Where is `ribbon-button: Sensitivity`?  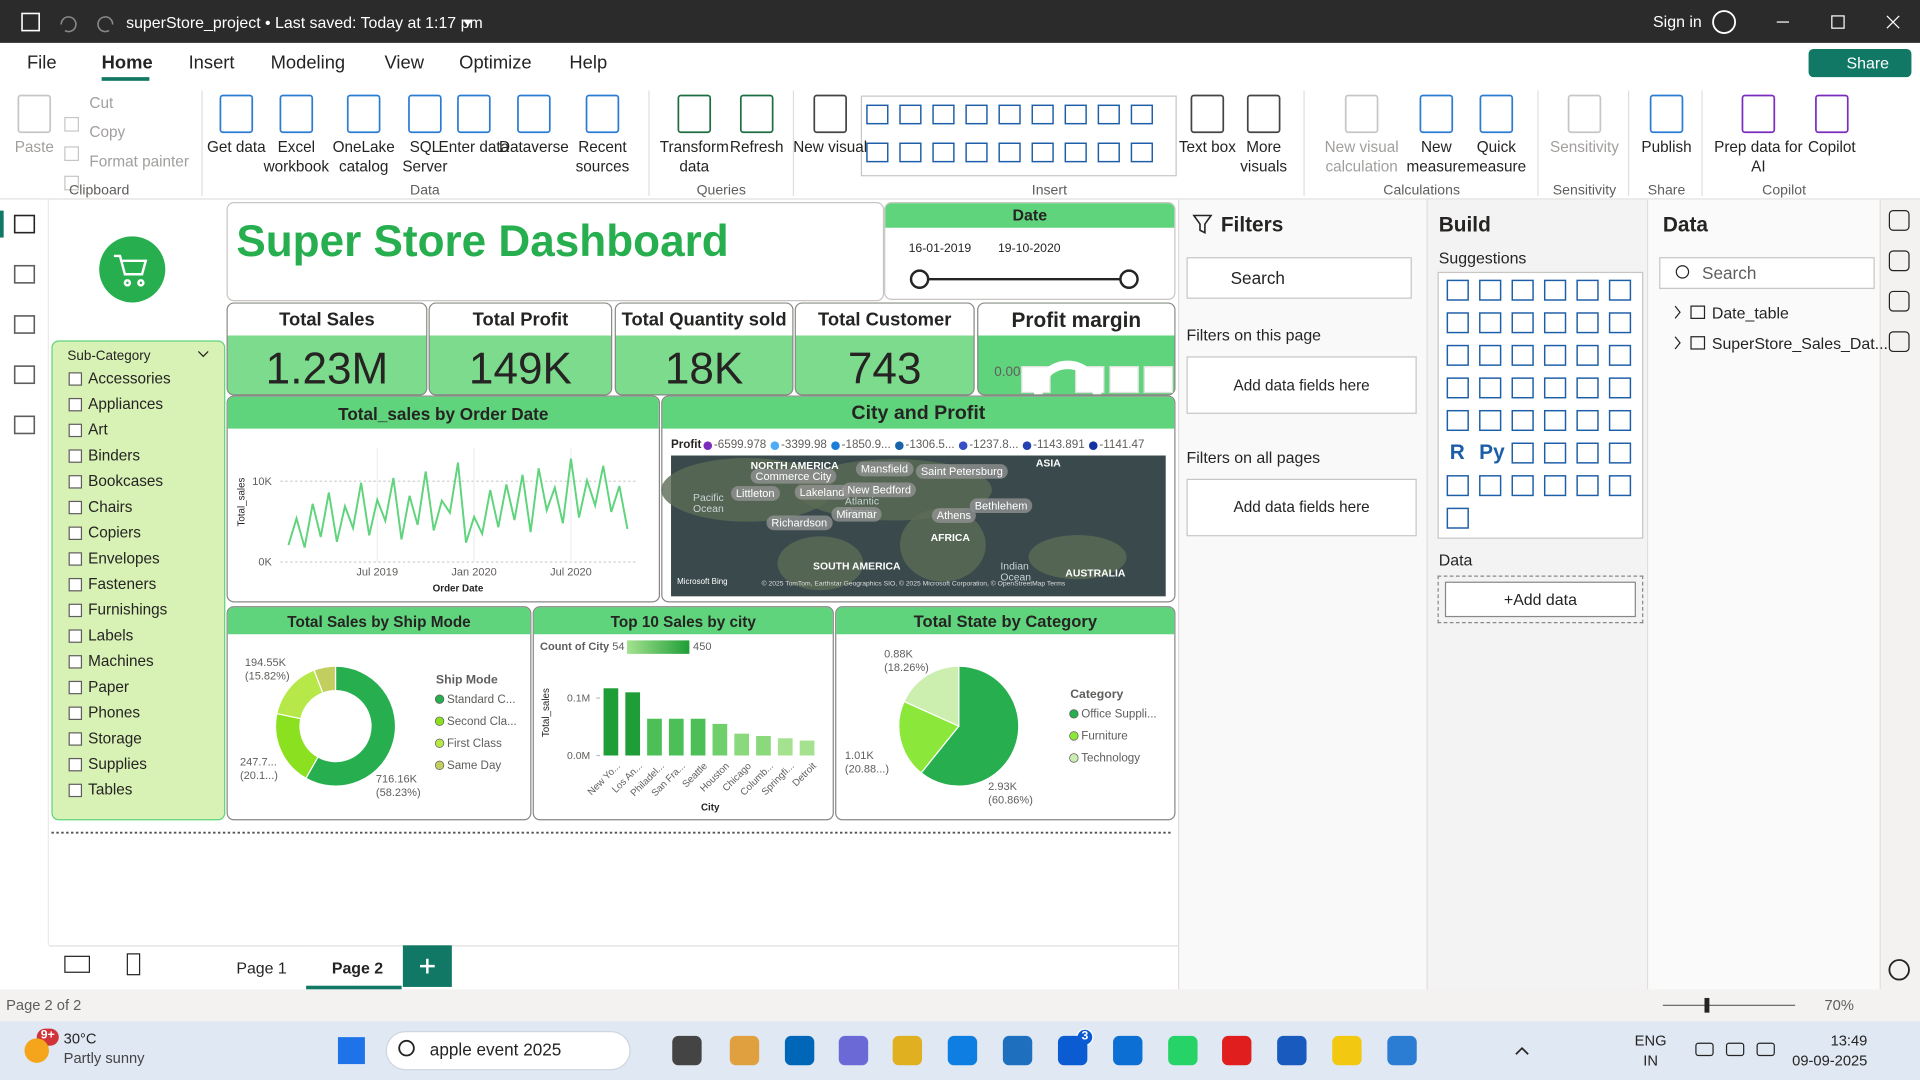
ribbon-button: Sensitivity is located at coordinates (1584, 147).